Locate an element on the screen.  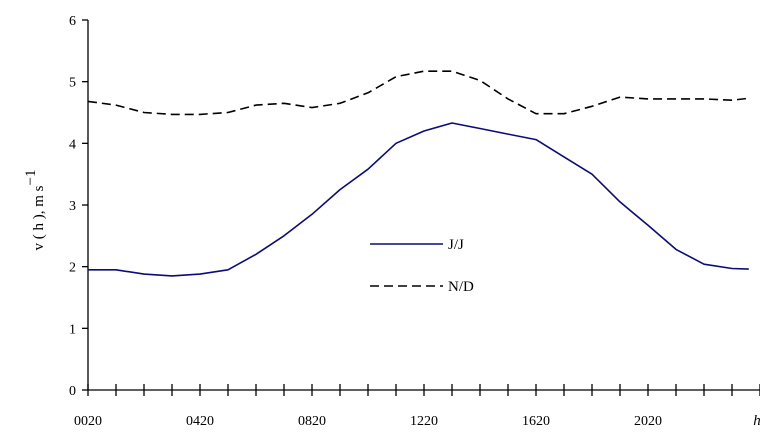
y-tick-label: 0 is located at coordinates (72, 391).